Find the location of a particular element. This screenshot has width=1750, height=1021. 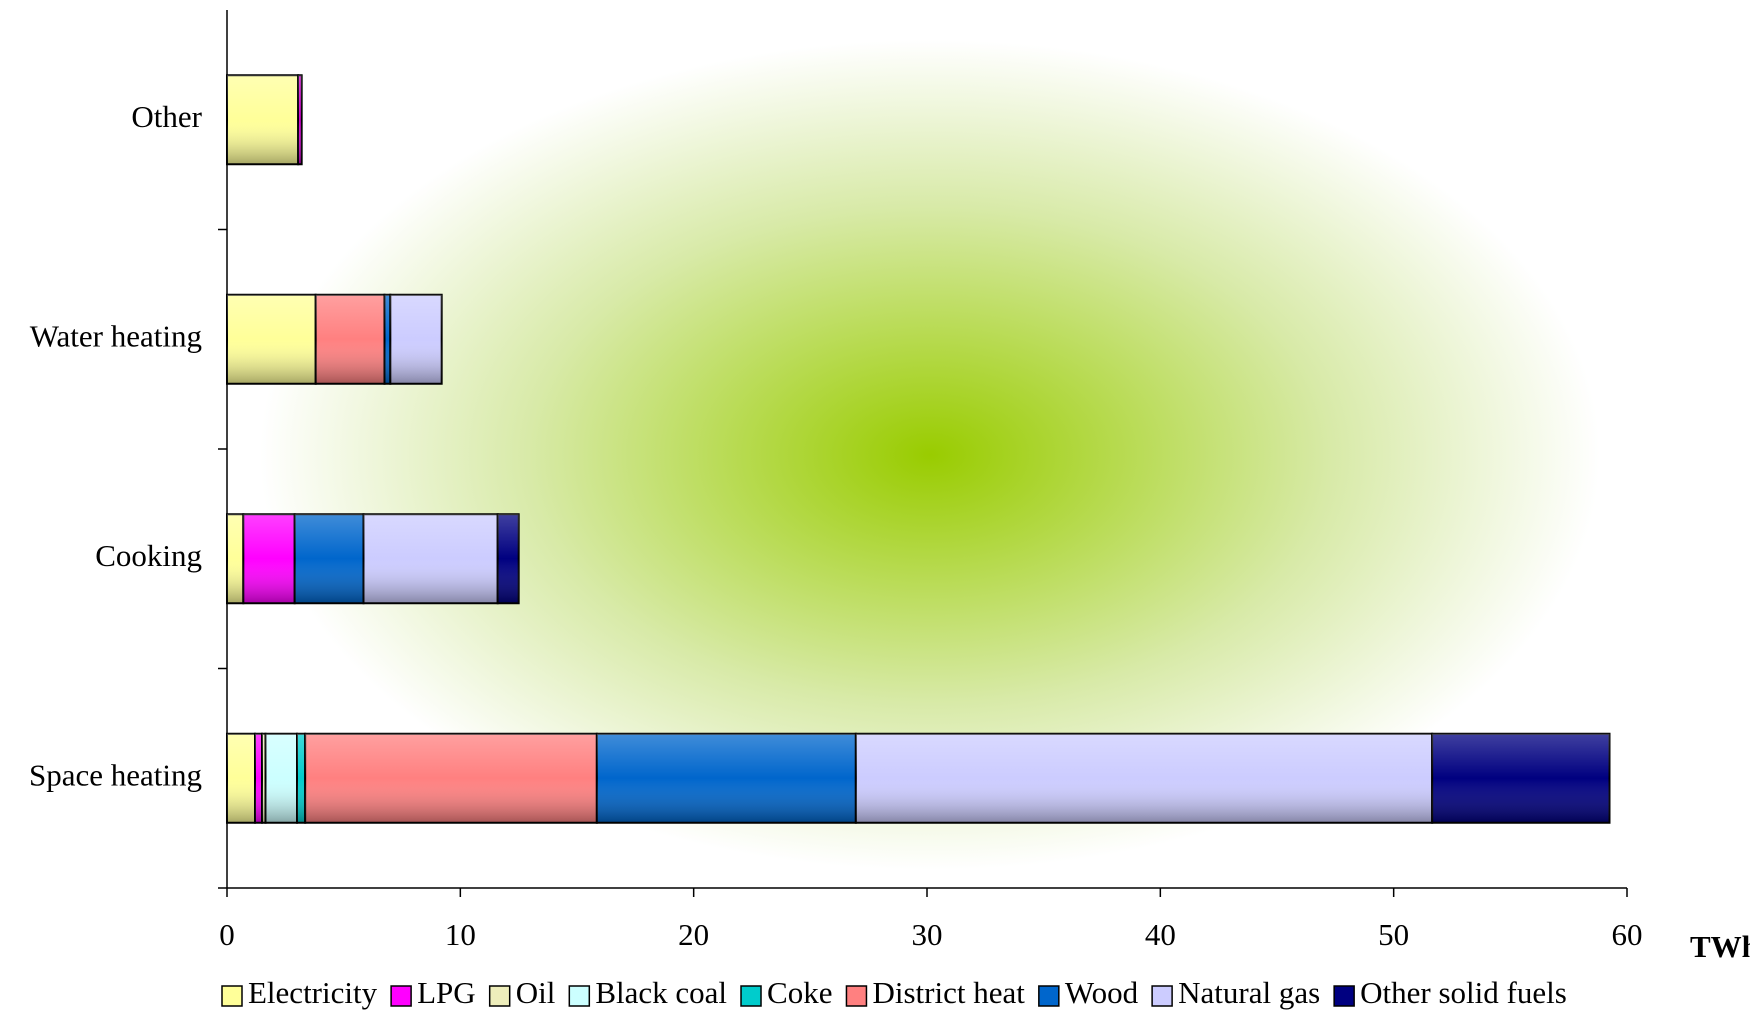

legend-label: Natural gas is located at coordinates (1249, 992).